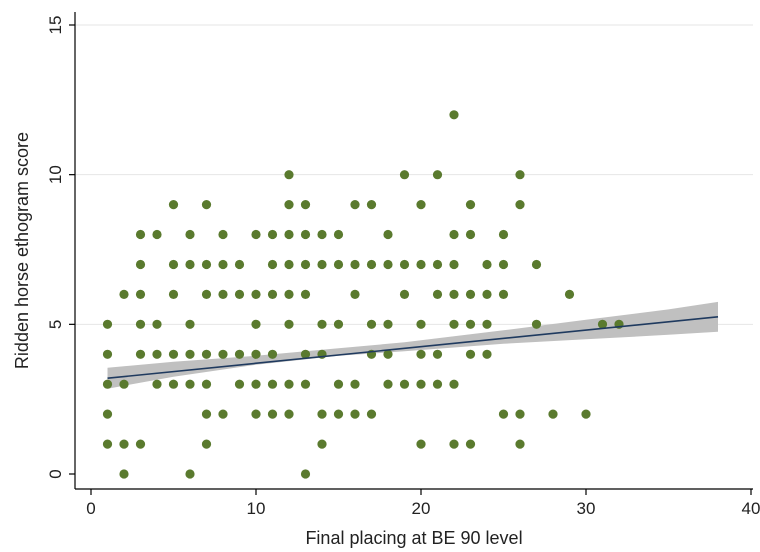  Describe the element at coordinates (421, 508) in the screenshot. I see `x-tick-label: 20` at that location.